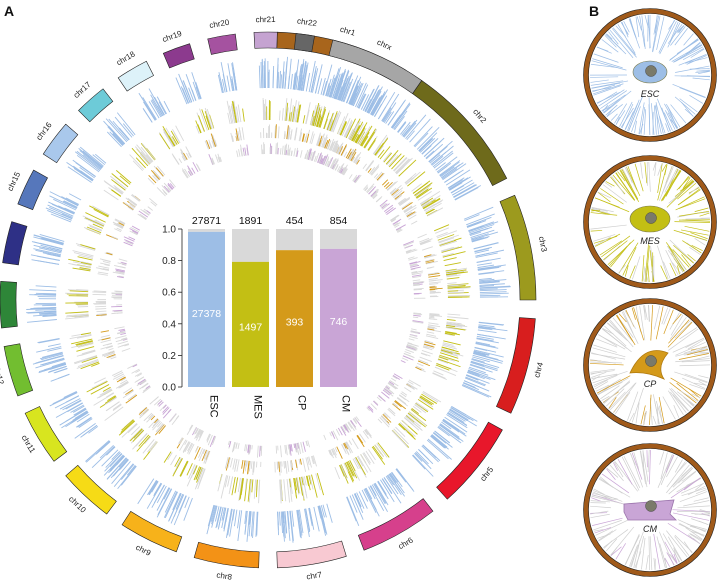 The image size is (718, 587). I want to click on bar-total-label: 27871, so click(206, 221).